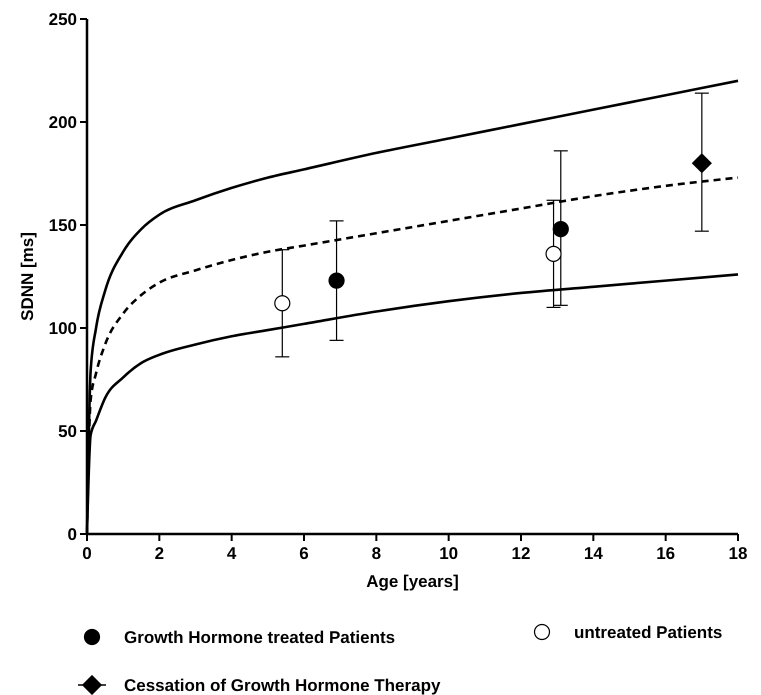 This screenshot has width=761, height=695. What do you see at coordinates (282, 685) in the screenshot?
I see `legend-label: Cessation of Growth Hormone Therapy` at bounding box center [282, 685].